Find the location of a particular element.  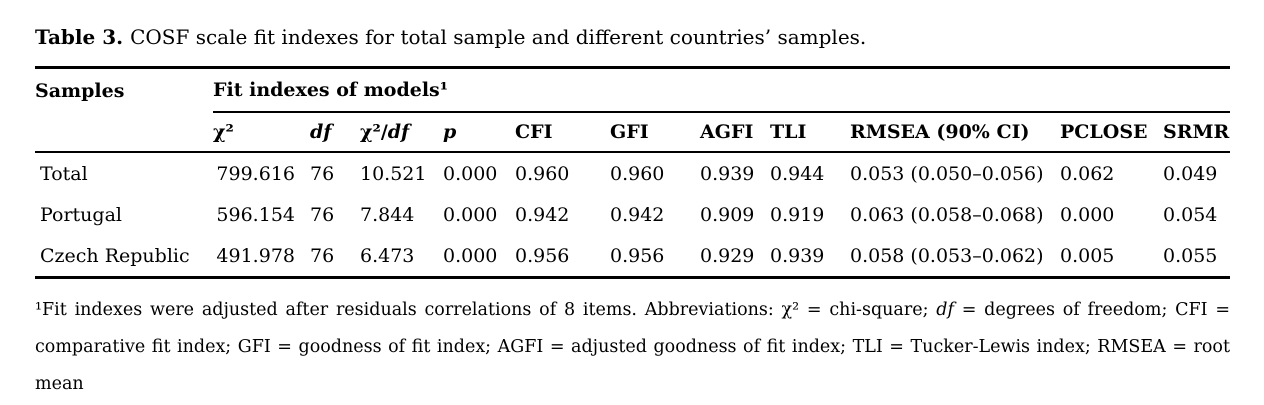

col-header-samples: Samples is located at coordinates (80, 90).